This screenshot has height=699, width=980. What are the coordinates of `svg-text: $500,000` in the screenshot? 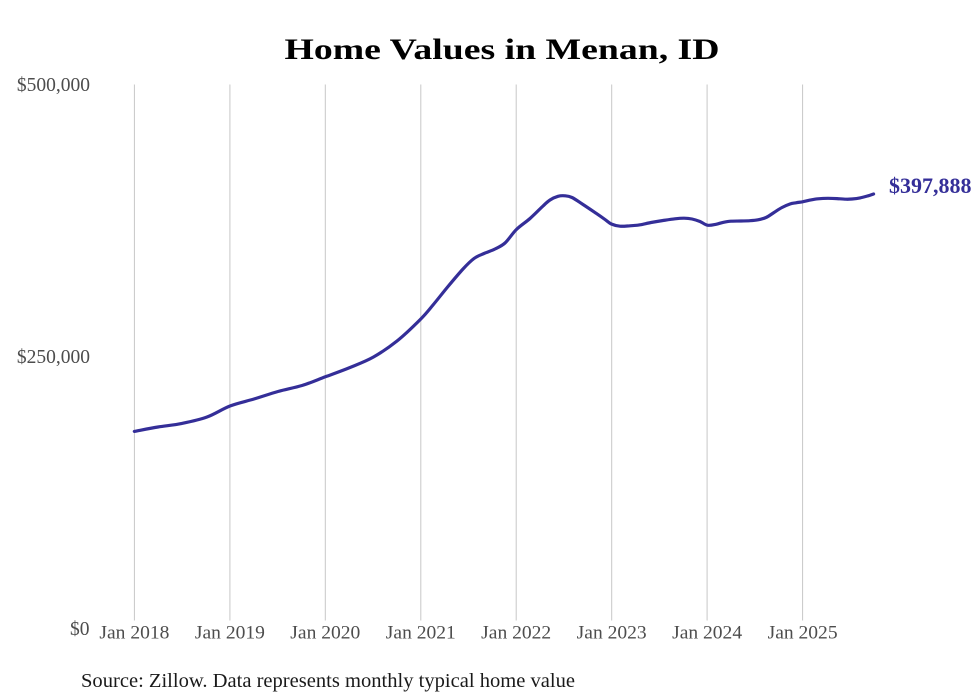 It's located at (53, 85).